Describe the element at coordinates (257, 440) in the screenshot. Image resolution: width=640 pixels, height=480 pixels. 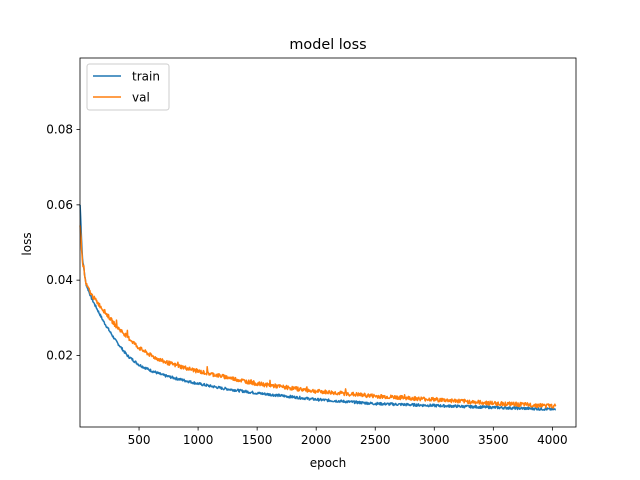
I see `x-tick-label: 1500` at that location.